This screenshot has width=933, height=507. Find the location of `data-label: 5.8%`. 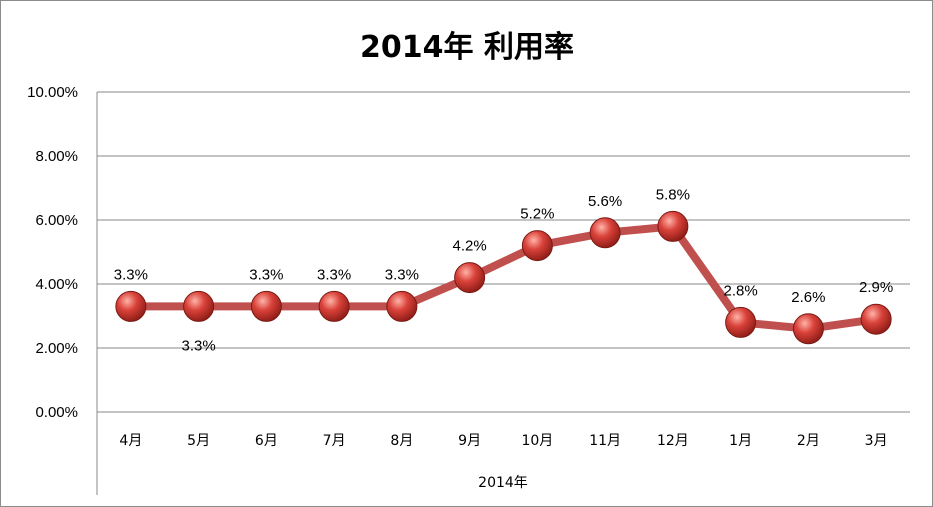

data-label: 5.8% is located at coordinates (673, 194).